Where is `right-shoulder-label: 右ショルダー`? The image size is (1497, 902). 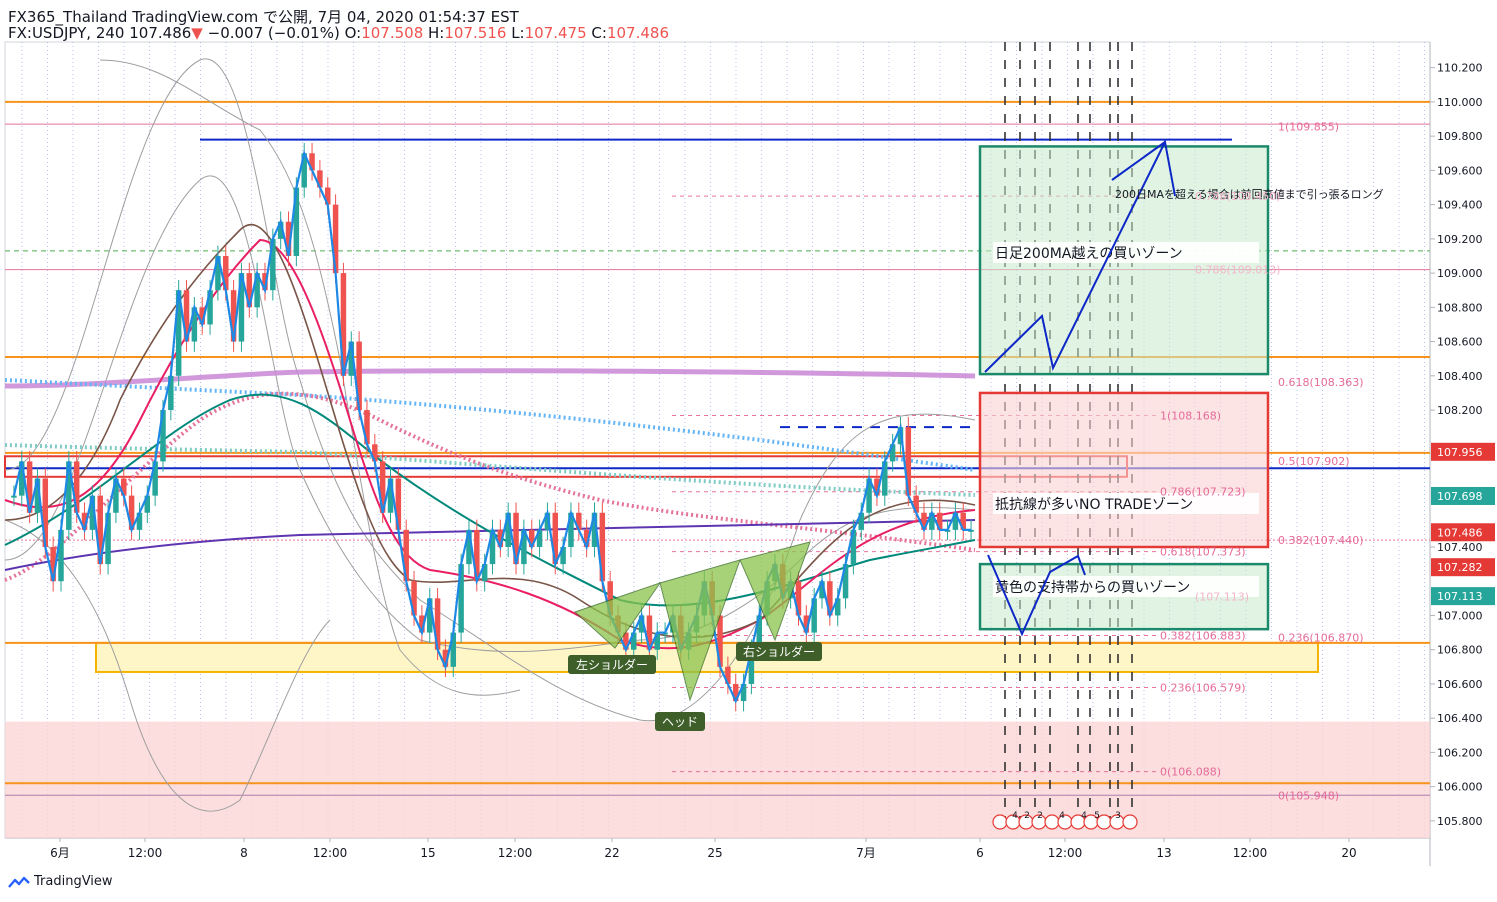 right-shoulder-label: 右ショルダー is located at coordinates (779, 651).